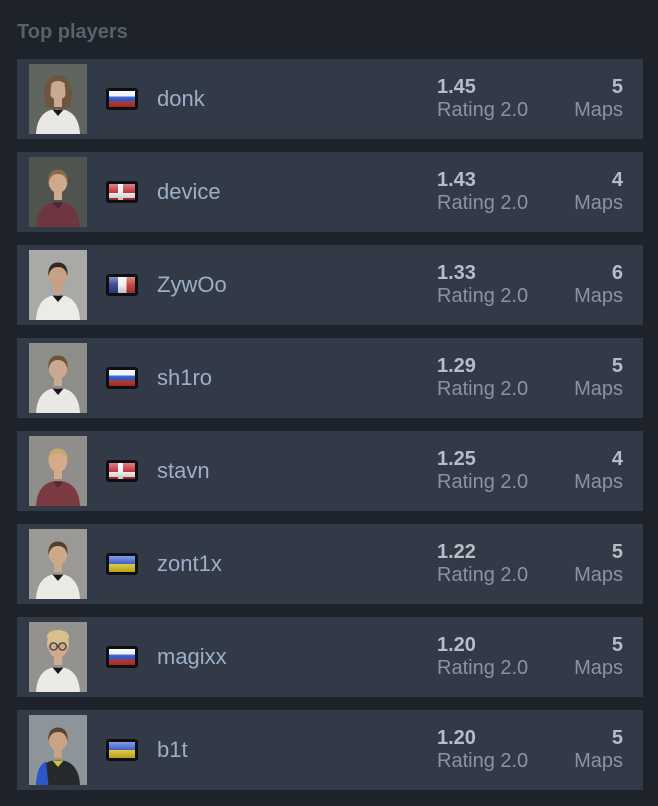  What do you see at coordinates (456, 459) in the screenshot?
I see `rating-value: 1.25` at bounding box center [456, 459].